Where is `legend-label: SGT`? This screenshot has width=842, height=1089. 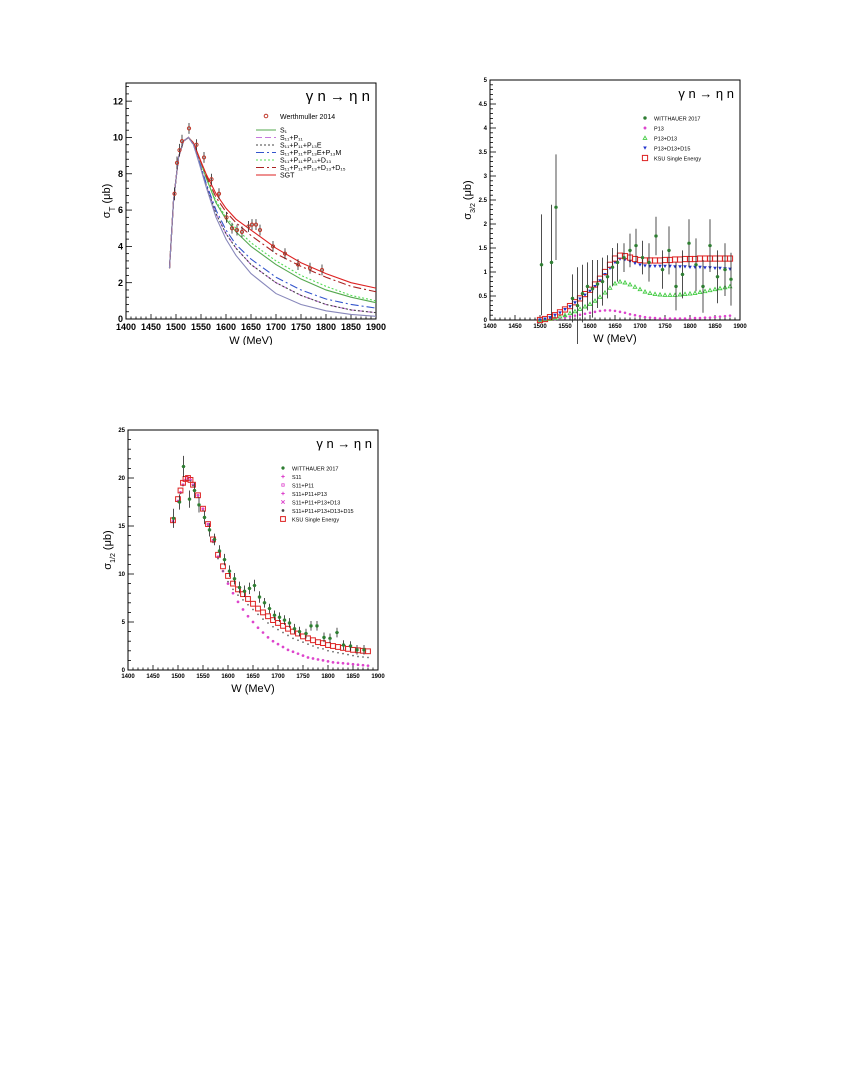 legend-label: SGT is located at coordinates (287, 176).